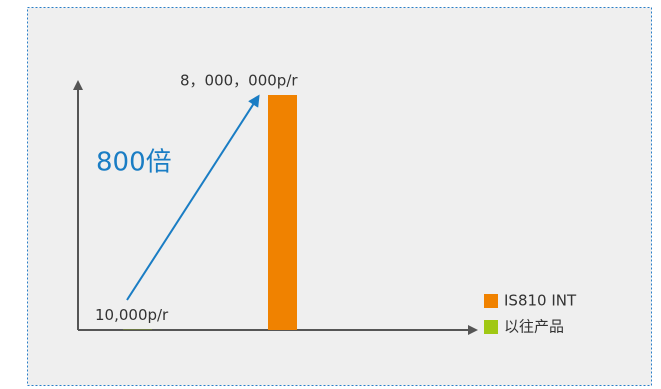 Image resolution: width=661 pixels, height=389 pixels. Describe the element at coordinates (540, 301) in the screenshot. I see `legend-label: IS810 INT` at that location.